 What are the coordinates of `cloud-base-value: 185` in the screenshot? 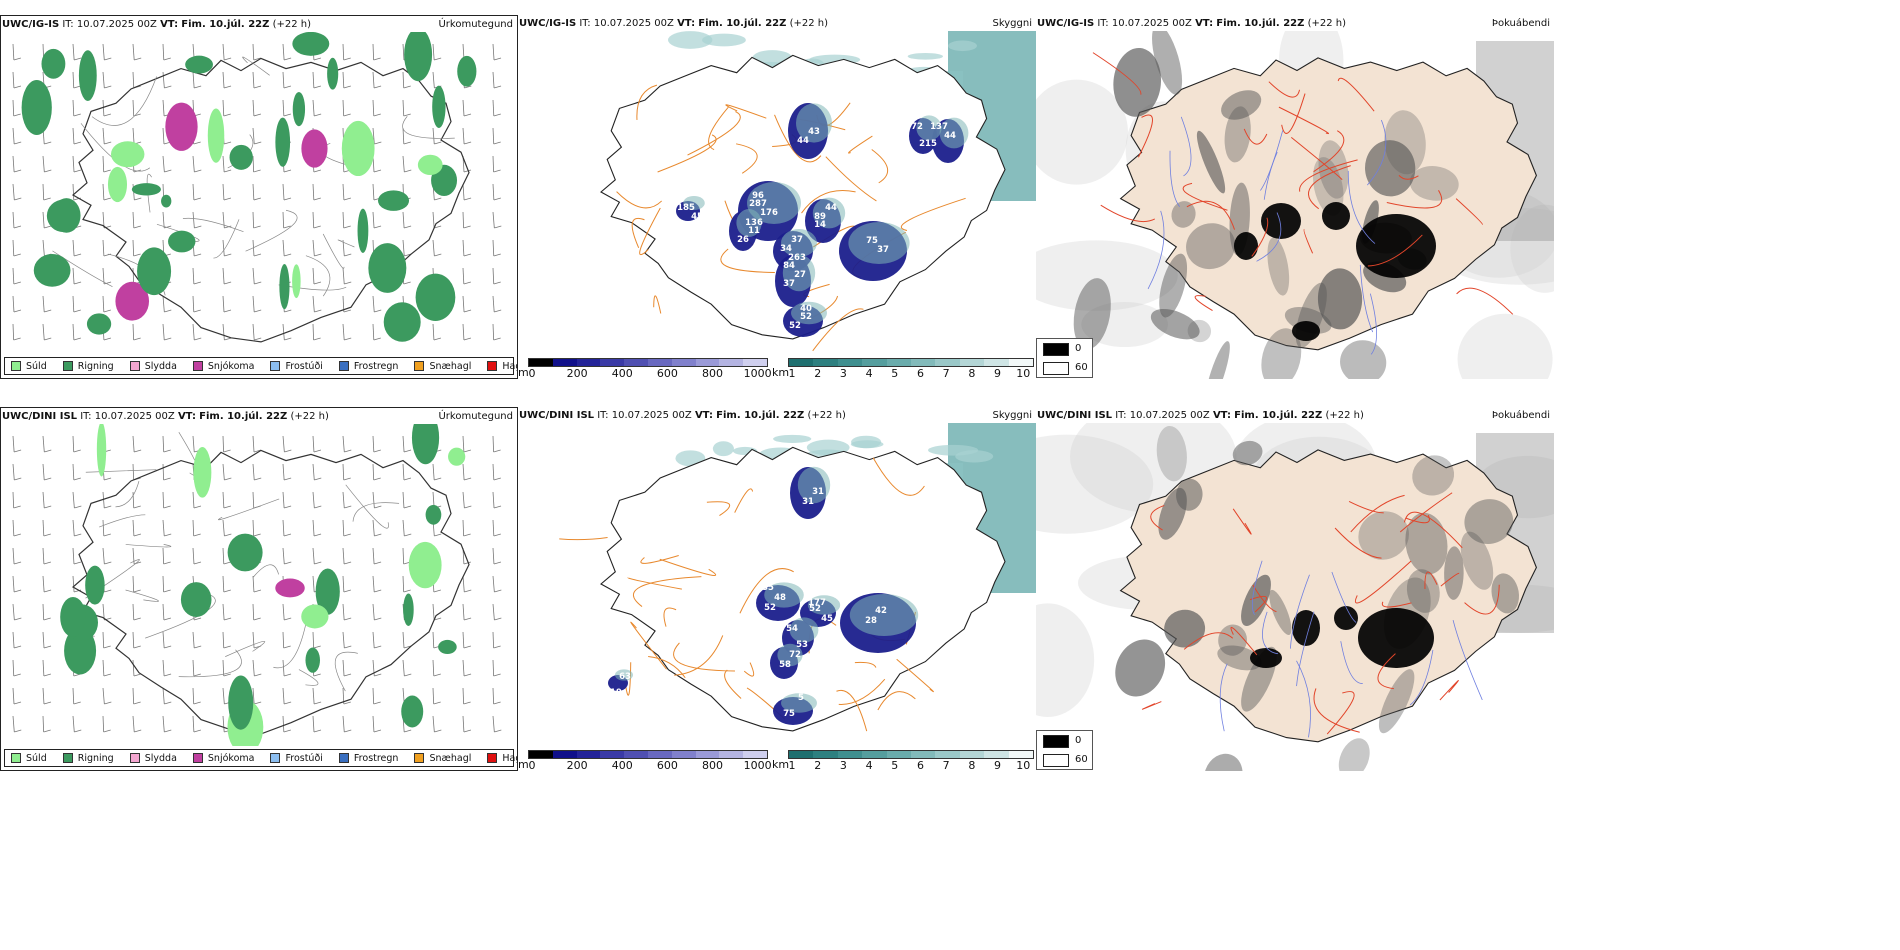 It's located at (686, 208).